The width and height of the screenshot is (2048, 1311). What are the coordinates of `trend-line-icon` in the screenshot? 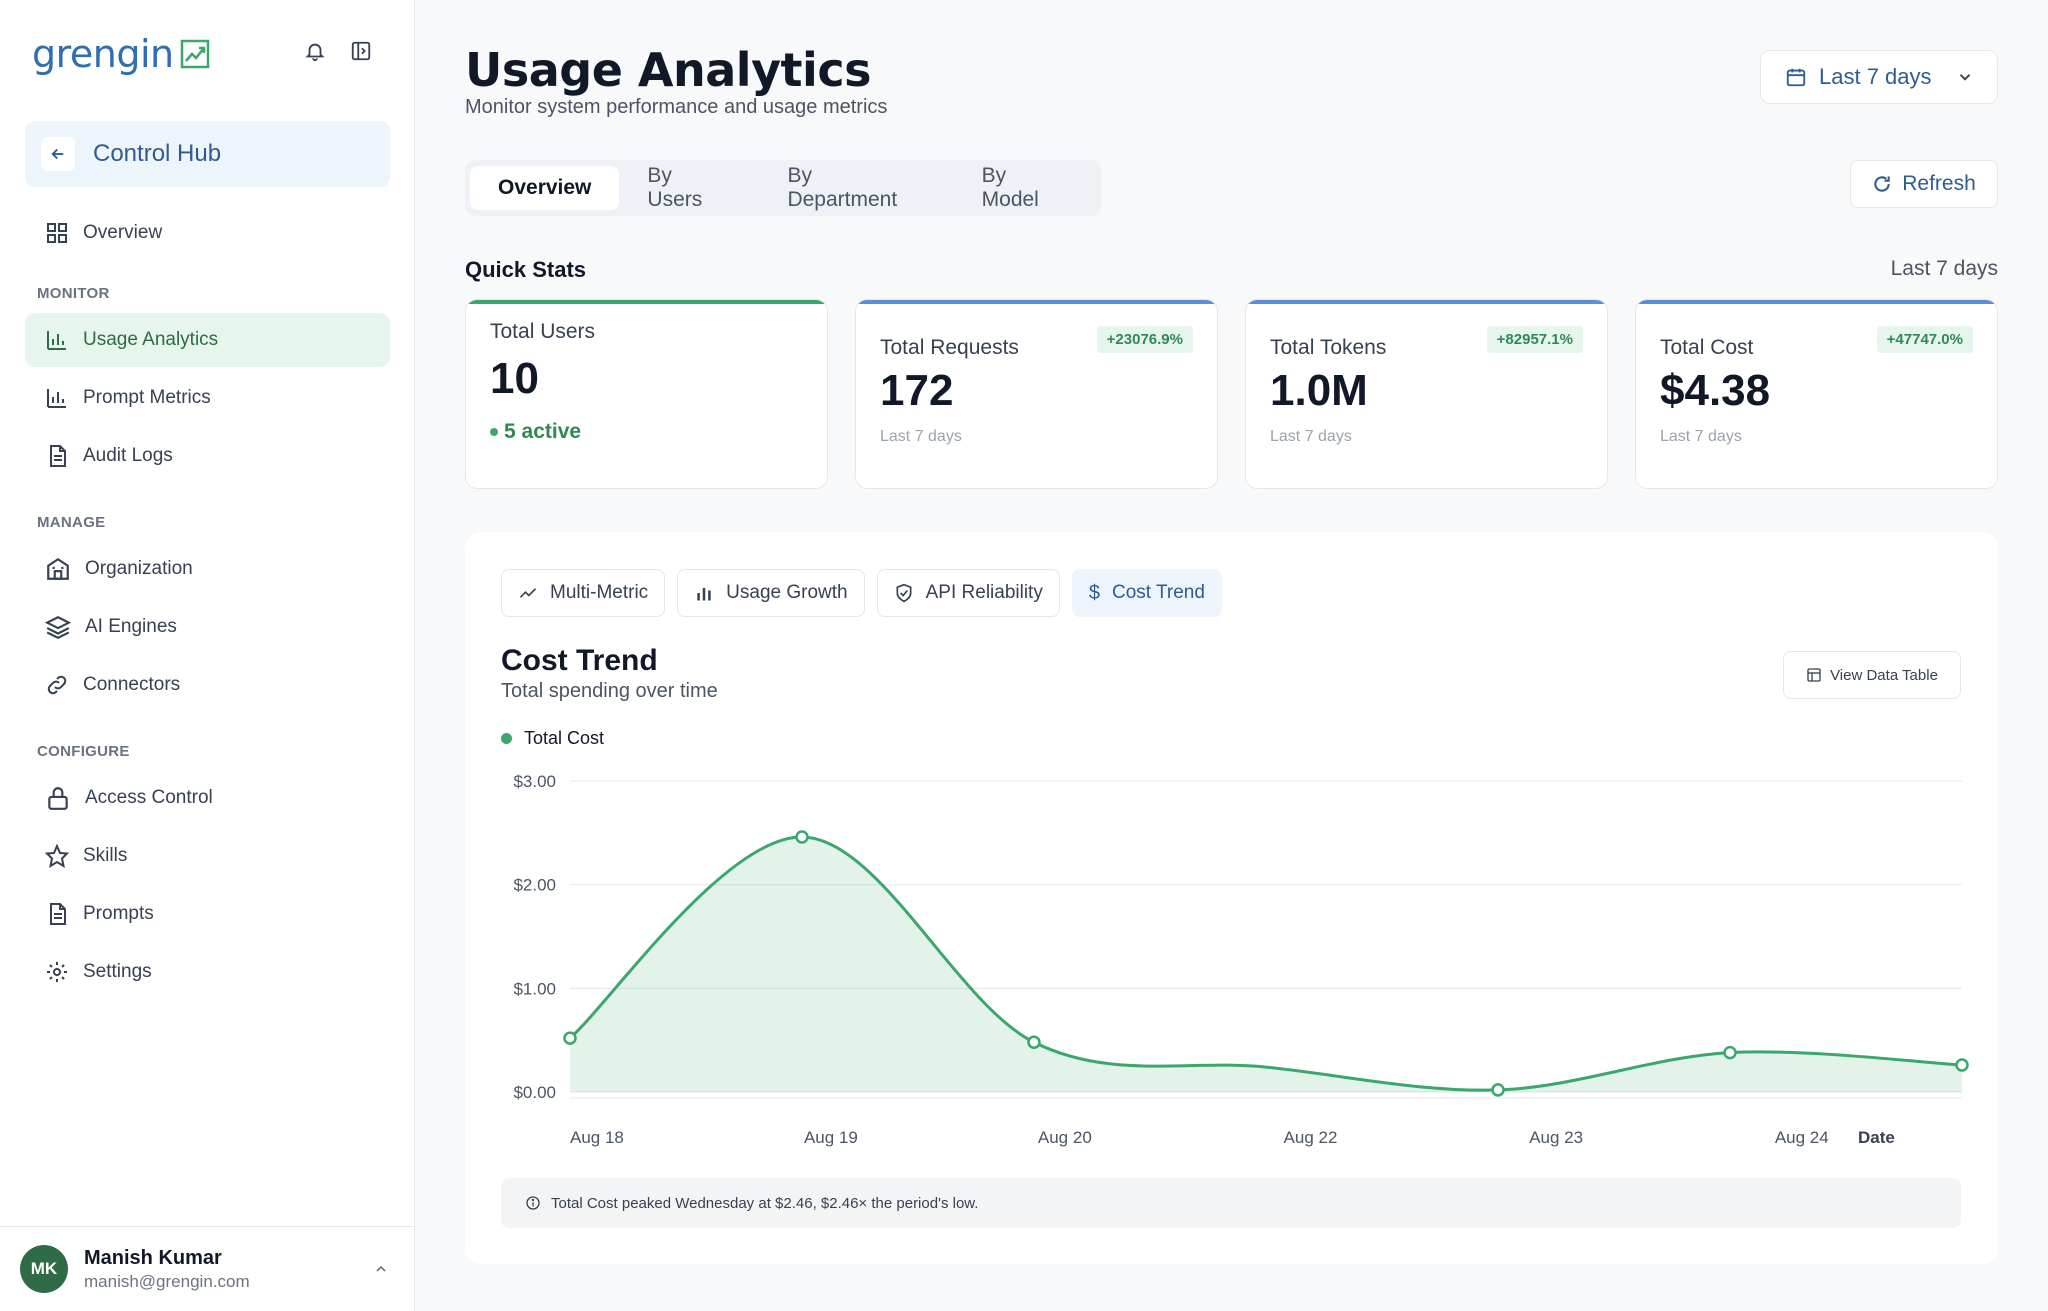 It's located at (528, 593).